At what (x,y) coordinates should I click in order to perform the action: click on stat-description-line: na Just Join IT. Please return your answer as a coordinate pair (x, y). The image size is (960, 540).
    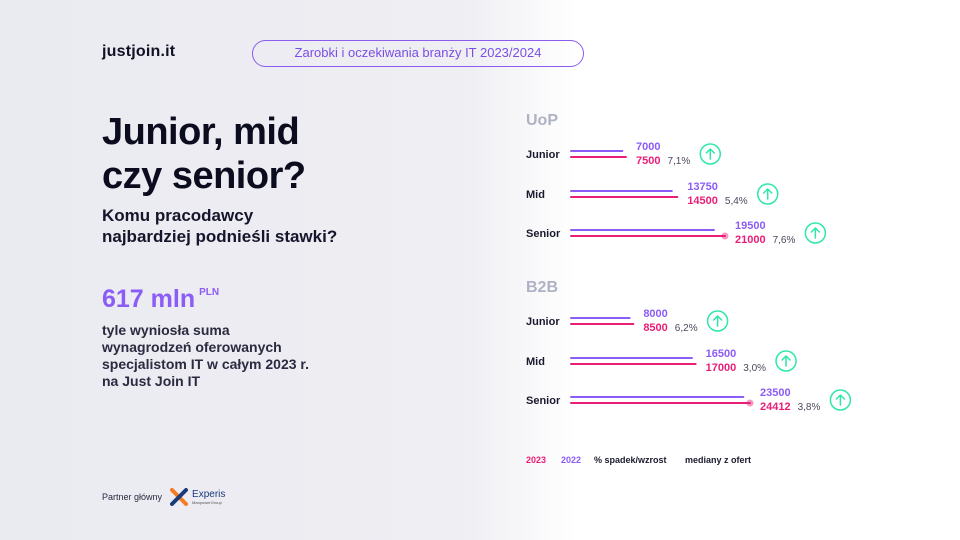
    Looking at the image, I should click on (151, 381).